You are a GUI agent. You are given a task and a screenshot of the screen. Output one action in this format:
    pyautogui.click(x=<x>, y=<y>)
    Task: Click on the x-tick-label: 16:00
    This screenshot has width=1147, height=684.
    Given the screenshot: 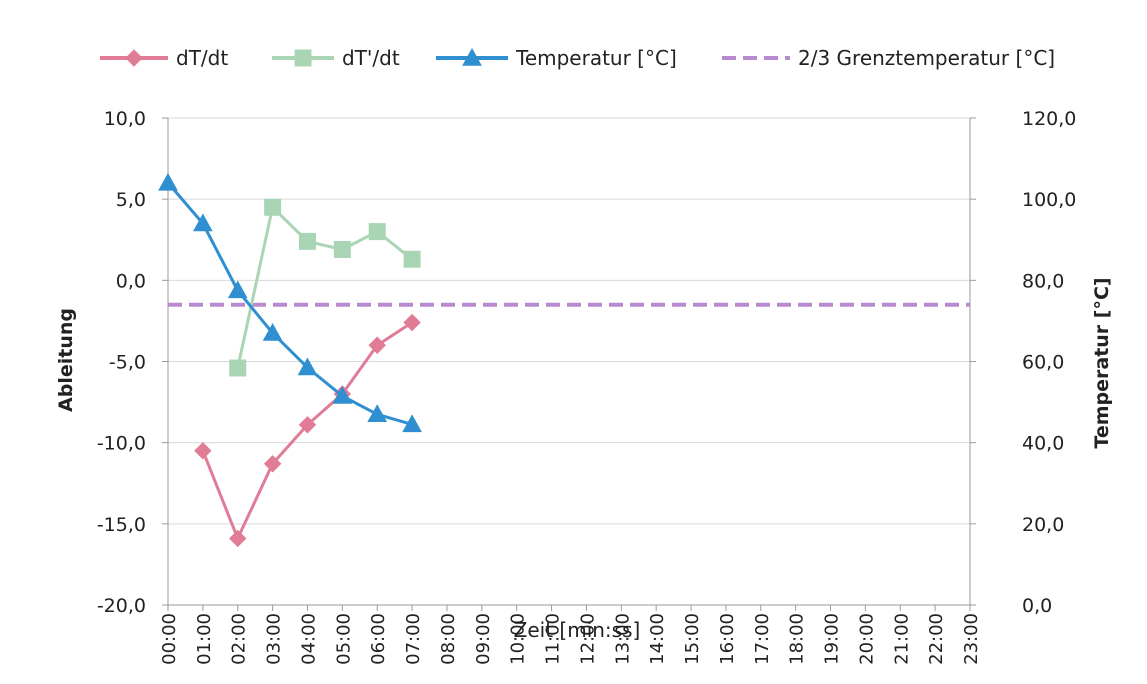 What is the action you would take?
    pyautogui.click(x=727, y=639)
    